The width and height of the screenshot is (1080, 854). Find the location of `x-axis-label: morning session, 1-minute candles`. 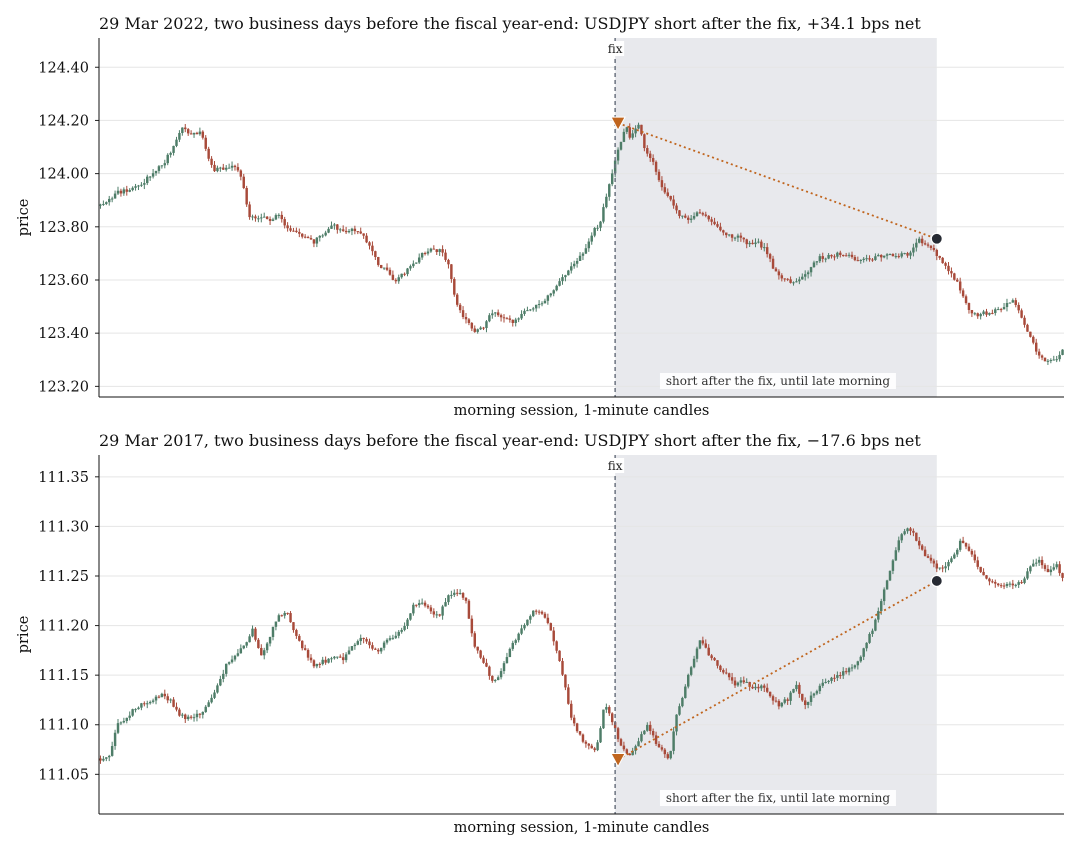

x-axis-label: morning session, 1-minute candles is located at coordinates (582, 828).